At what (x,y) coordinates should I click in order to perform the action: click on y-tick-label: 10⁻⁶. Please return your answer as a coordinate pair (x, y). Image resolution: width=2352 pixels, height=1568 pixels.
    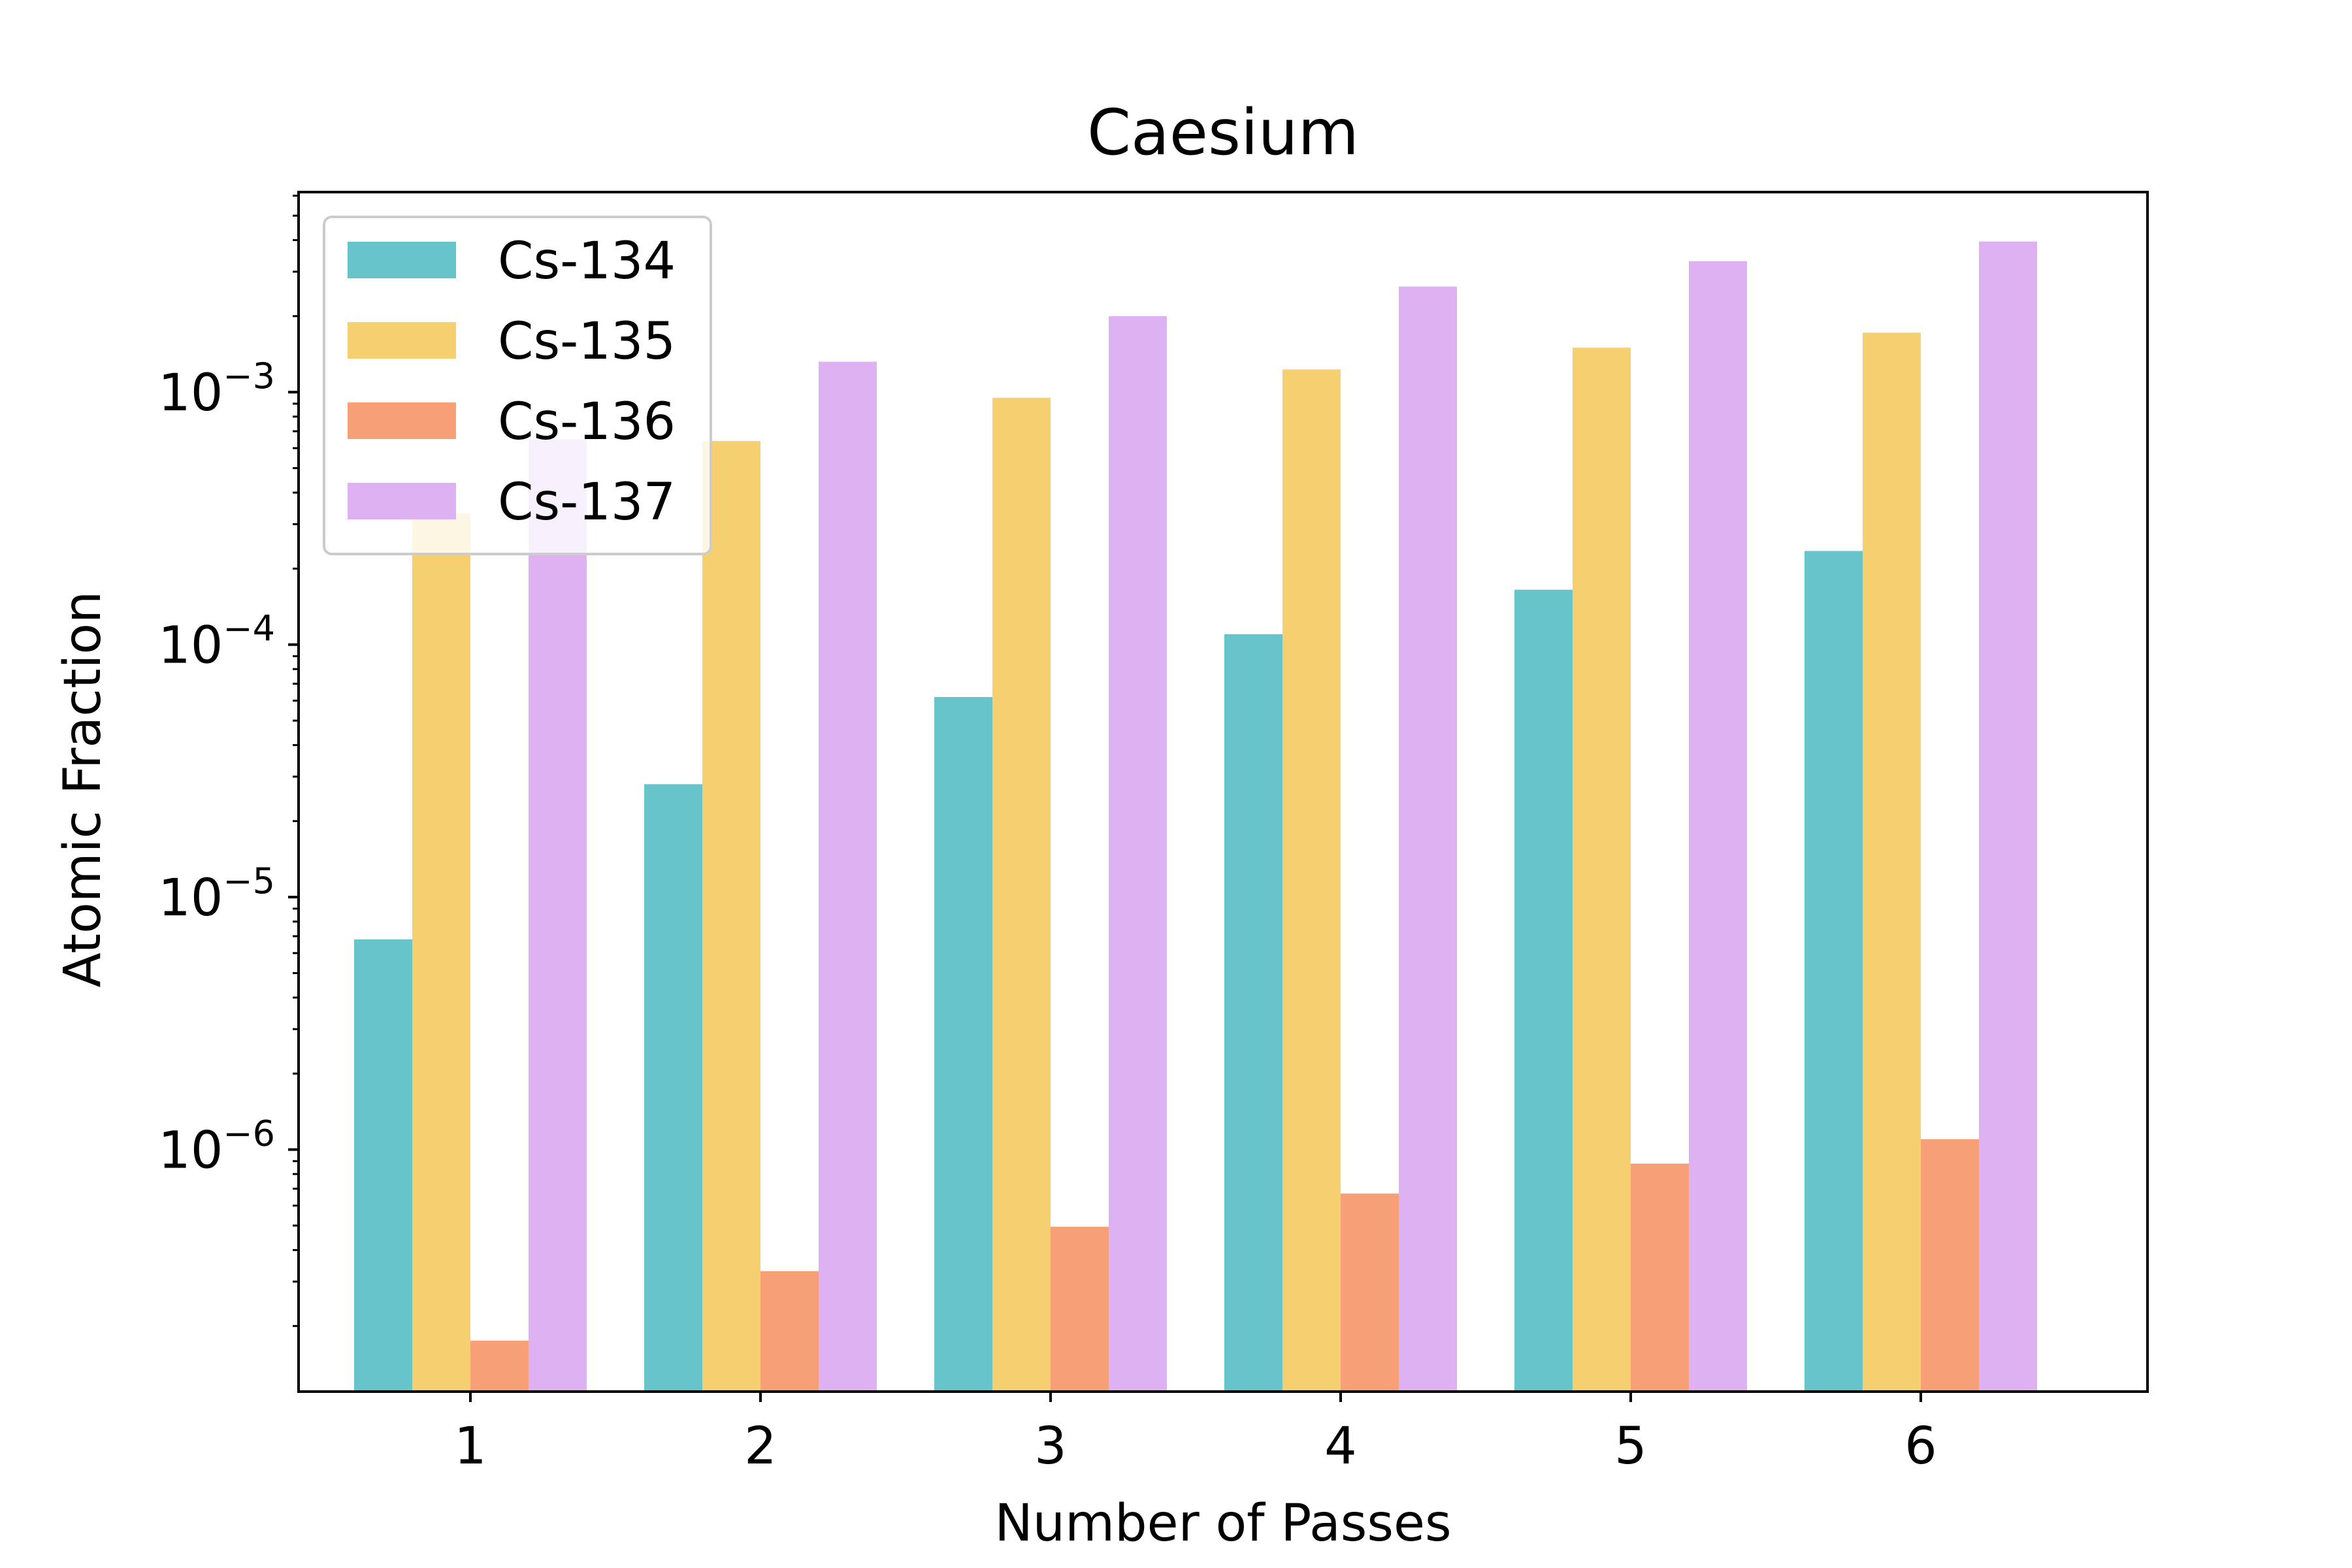
    Looking at the image, I should click on (216, 1147).